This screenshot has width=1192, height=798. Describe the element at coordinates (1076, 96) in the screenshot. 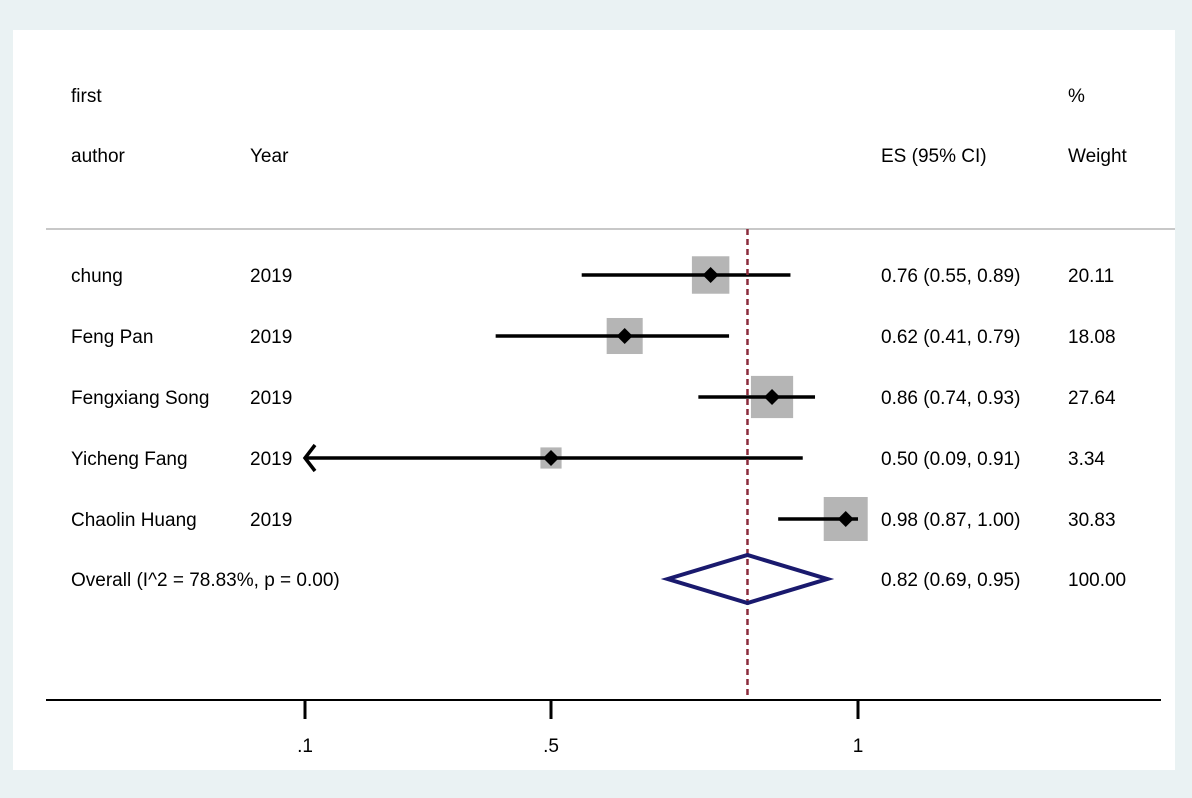

I see `header-percent: %` at that location.